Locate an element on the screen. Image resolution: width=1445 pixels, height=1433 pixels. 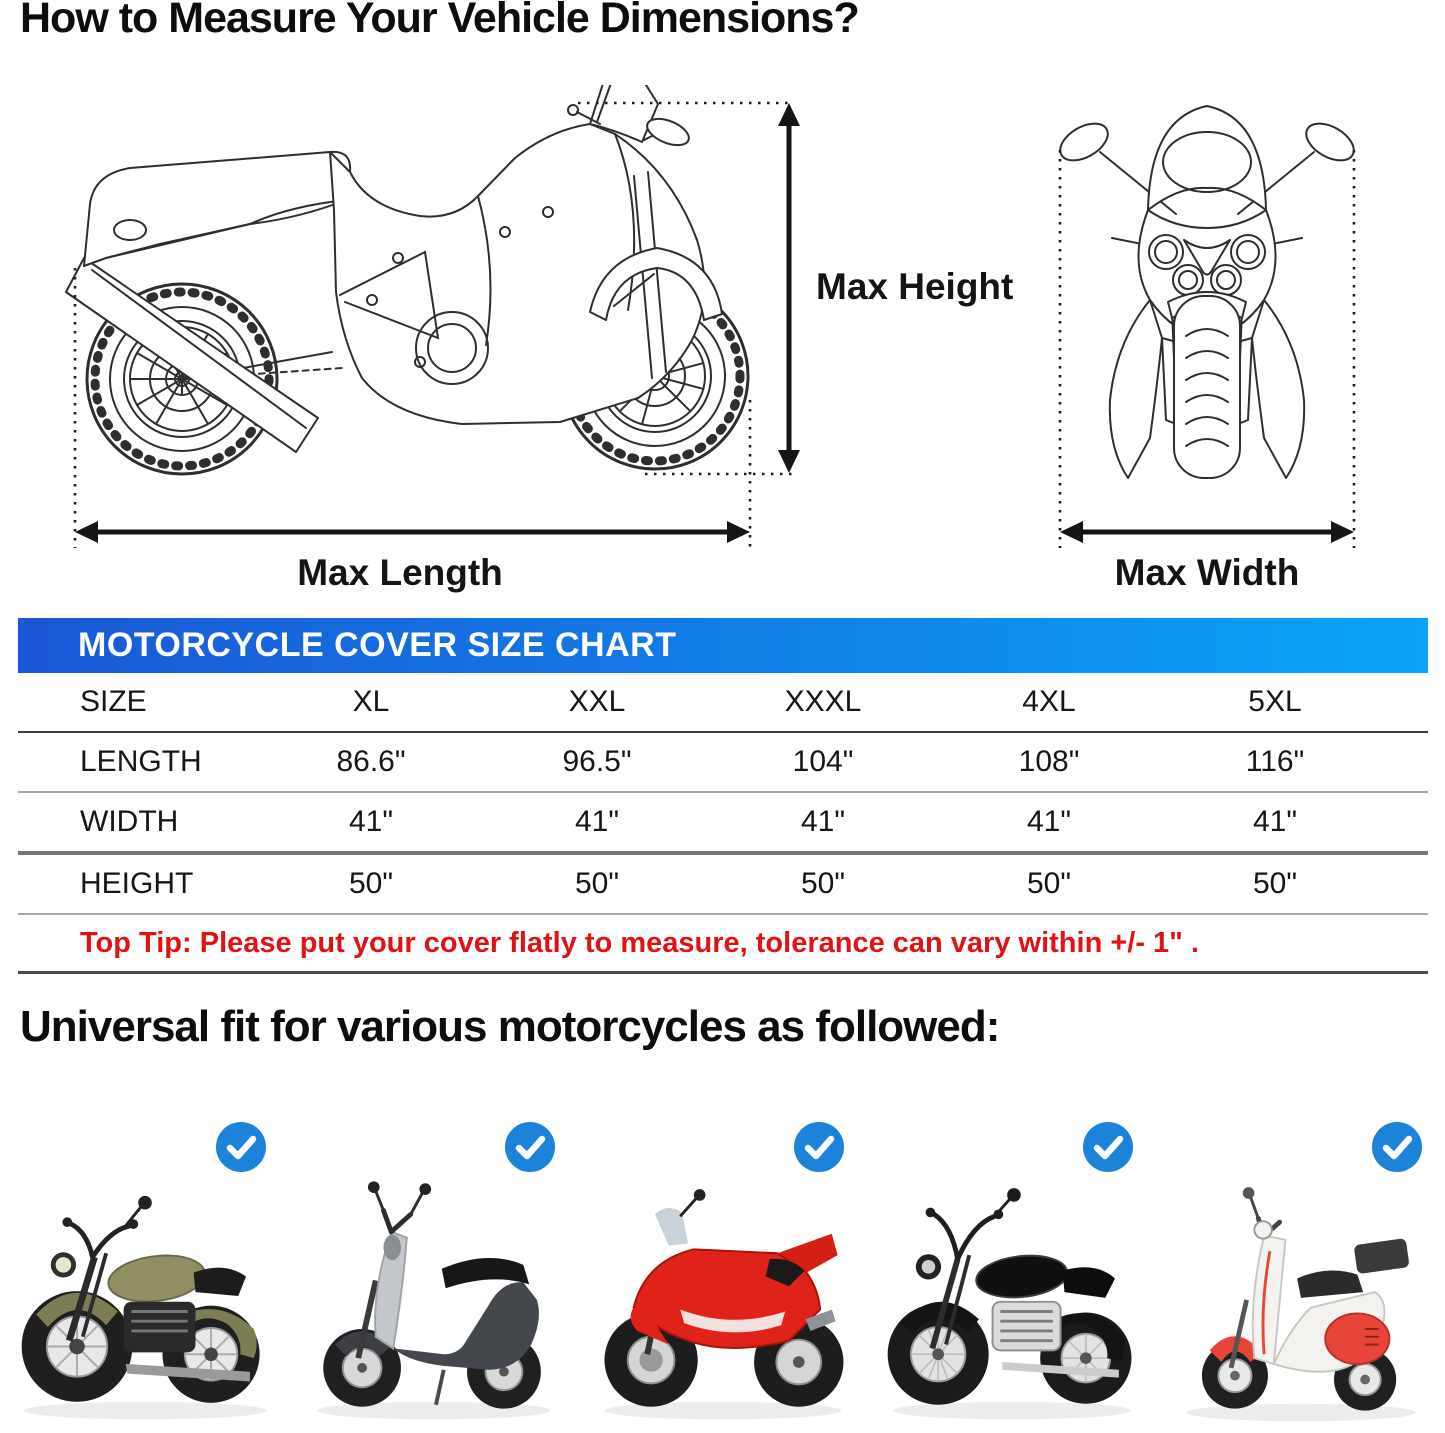
column-header-size: SIZE is located at coordinates (113, 701).